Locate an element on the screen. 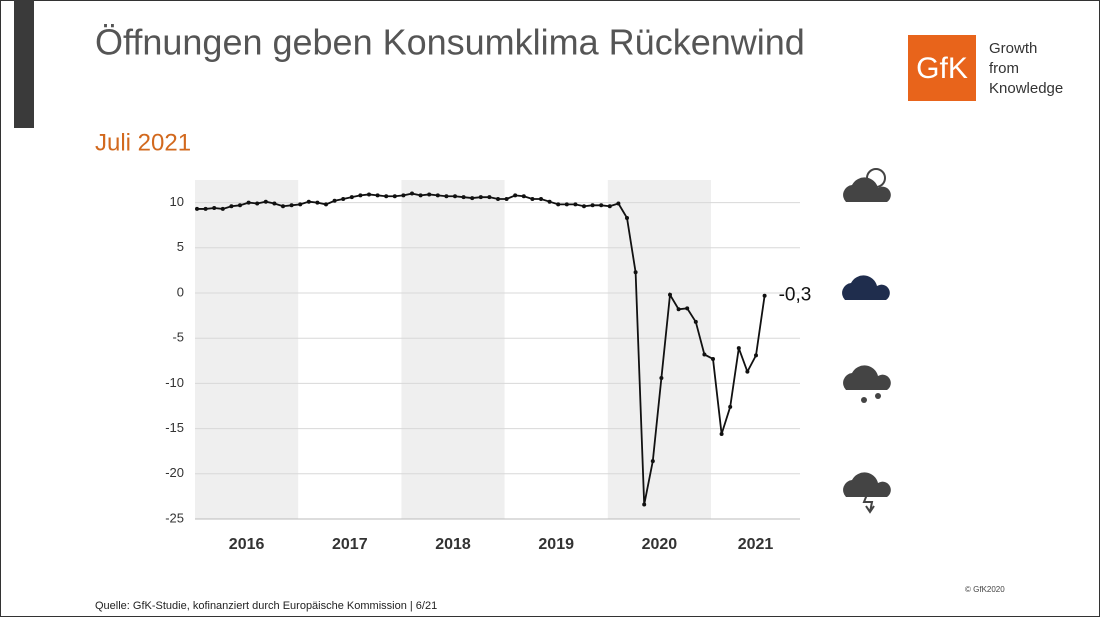  x-tick-label: 2019 is located at coordinates (556, 544).